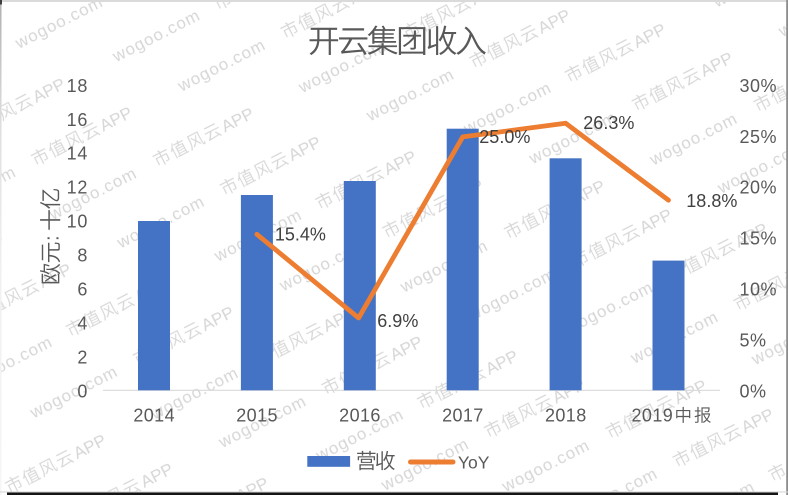 The image size is (788, 495). I want to click on svg-text: 2015, so click(257, 416).